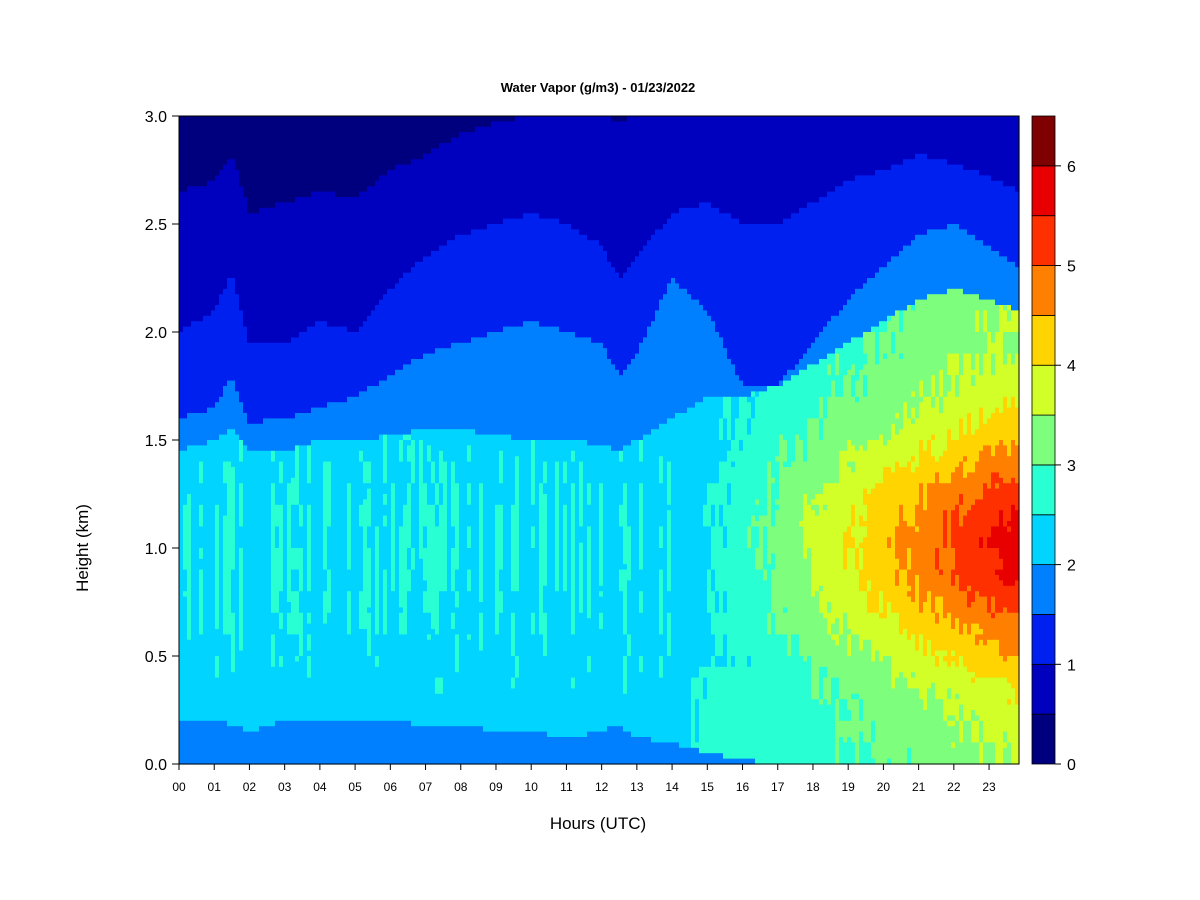  Describe the element at coordinates (156, 225) in the screenshot. I see `y-tick-label: 2.5` at that location.